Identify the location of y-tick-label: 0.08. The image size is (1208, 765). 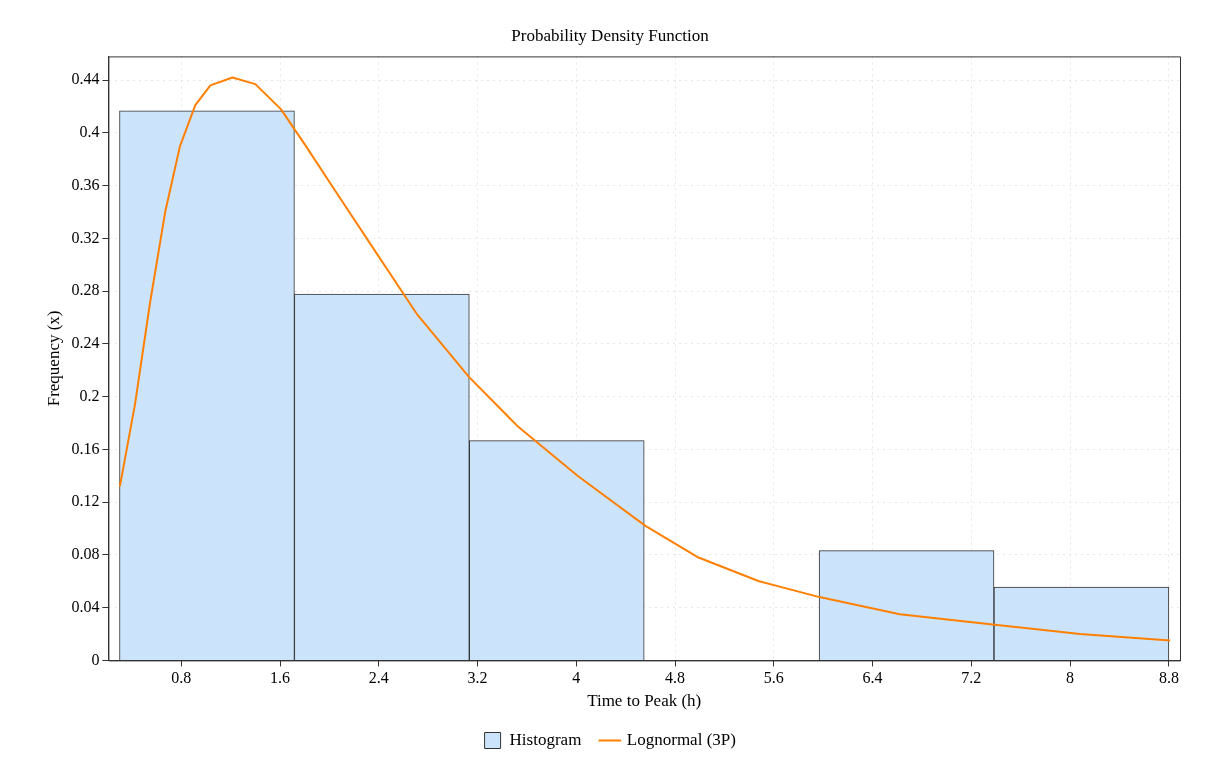
(85, 554).